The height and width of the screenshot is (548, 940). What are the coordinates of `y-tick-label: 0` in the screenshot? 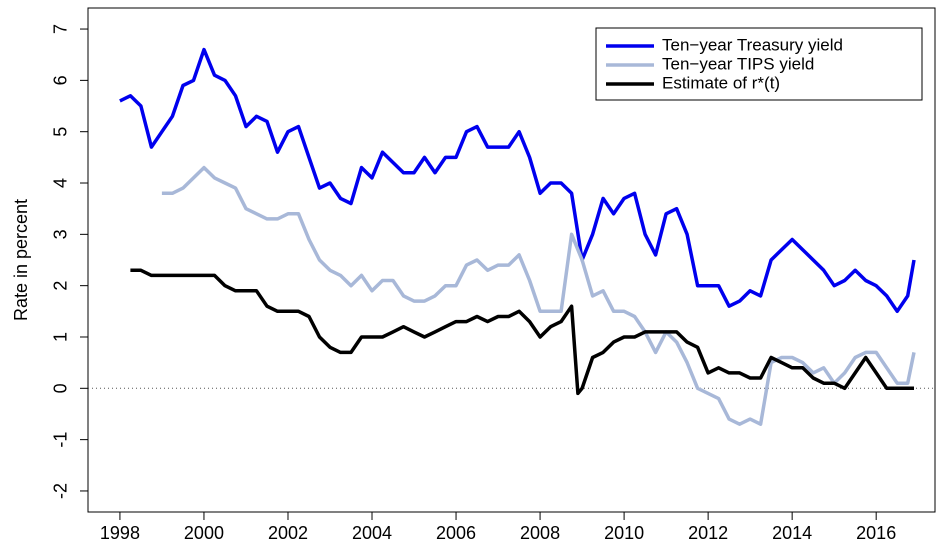 It's located at (61, 388).